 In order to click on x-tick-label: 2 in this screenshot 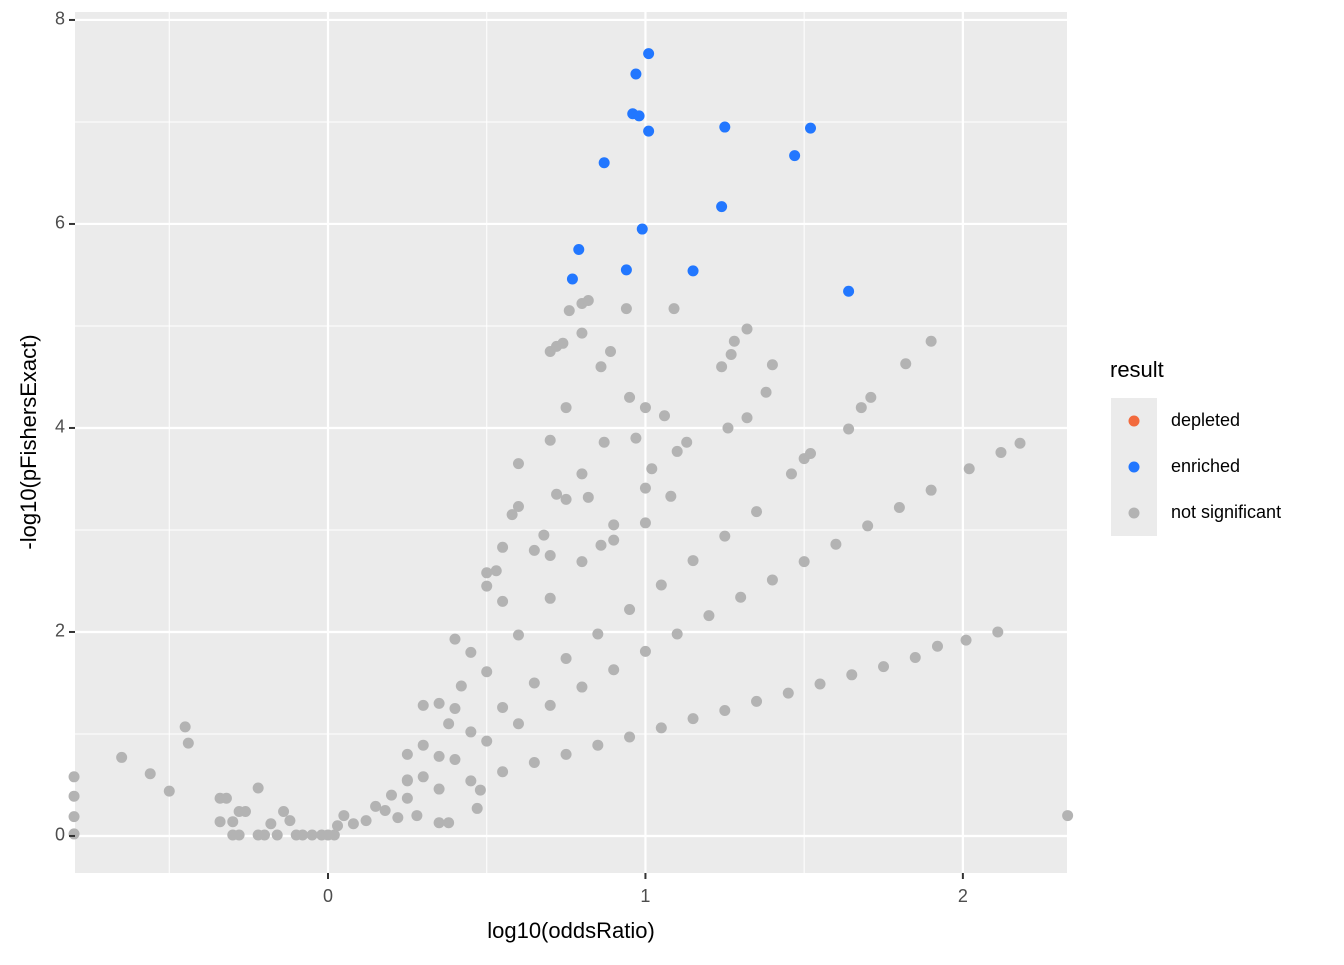, I will do `click(963, 896)`.